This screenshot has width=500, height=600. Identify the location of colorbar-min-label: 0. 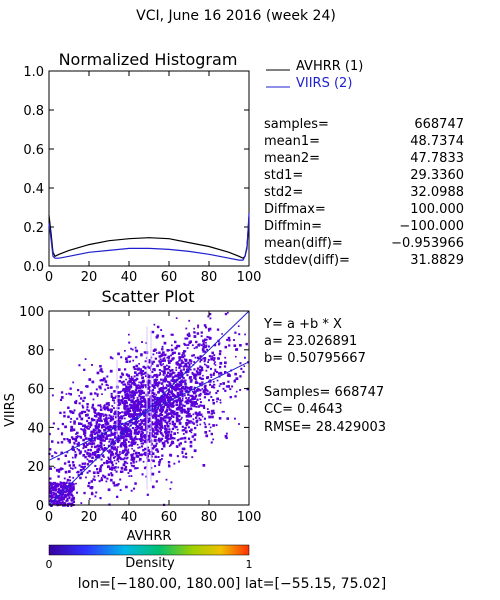
(49, 564).